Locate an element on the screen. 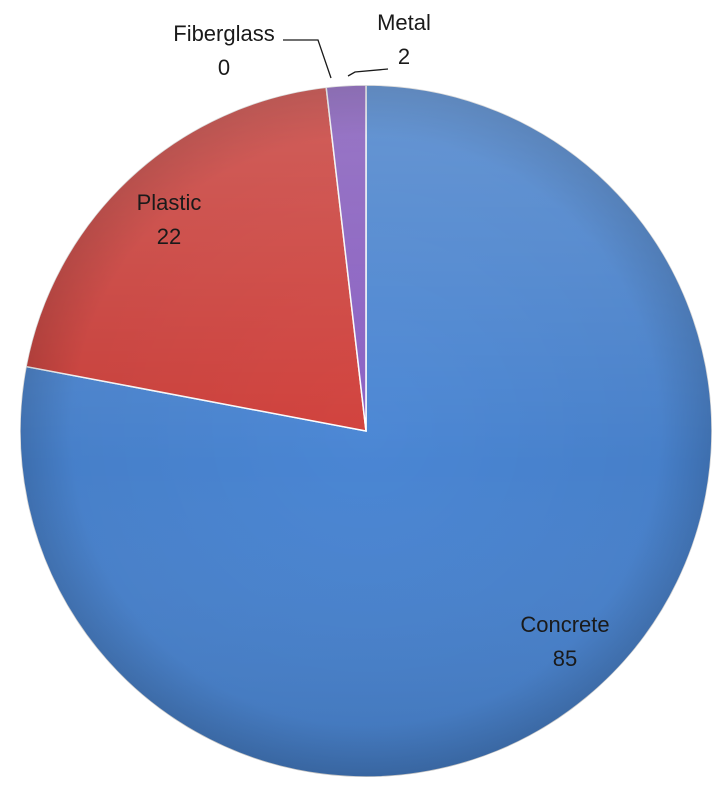 This screenshot has height=789, width=714. data-label-value-plastic: 22 is located at coordinates (169, 236).